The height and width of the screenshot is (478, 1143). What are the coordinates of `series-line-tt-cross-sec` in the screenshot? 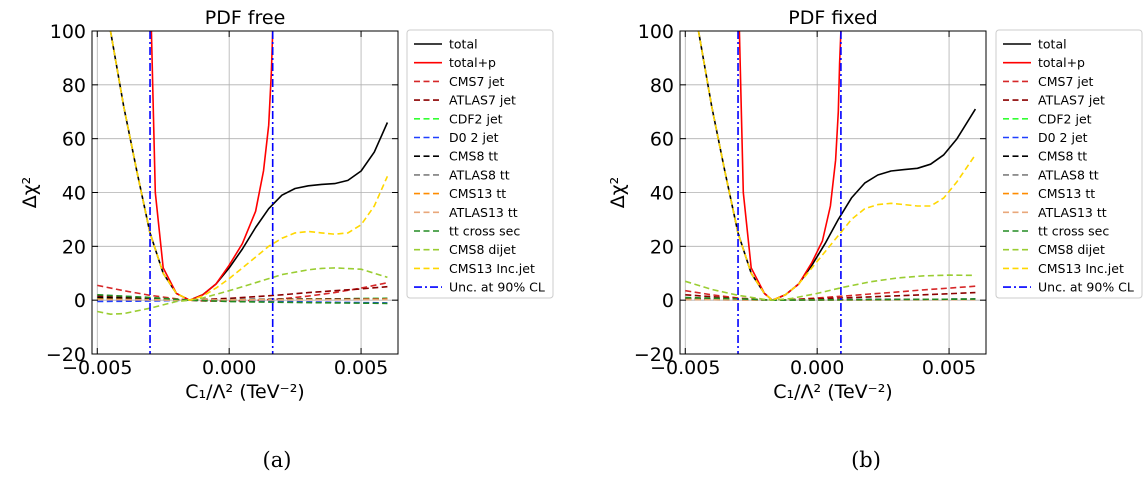 It's located at (242, 299).